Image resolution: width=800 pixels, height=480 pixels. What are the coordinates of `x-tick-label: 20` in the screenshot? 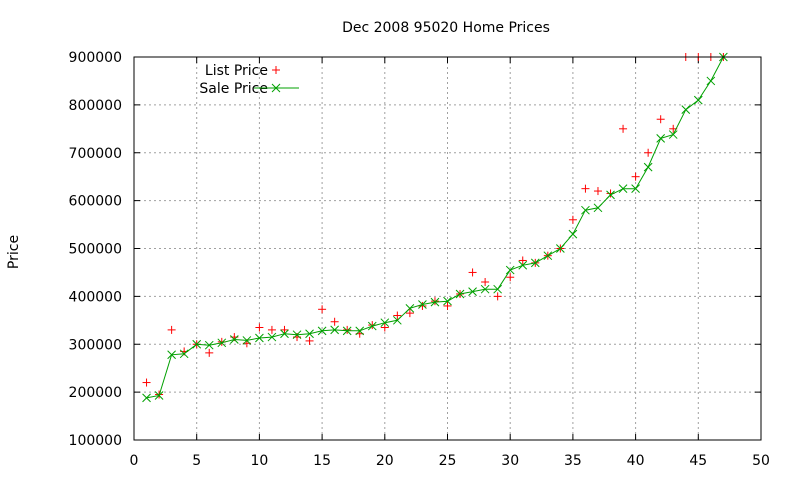 It's located at (385, 461).